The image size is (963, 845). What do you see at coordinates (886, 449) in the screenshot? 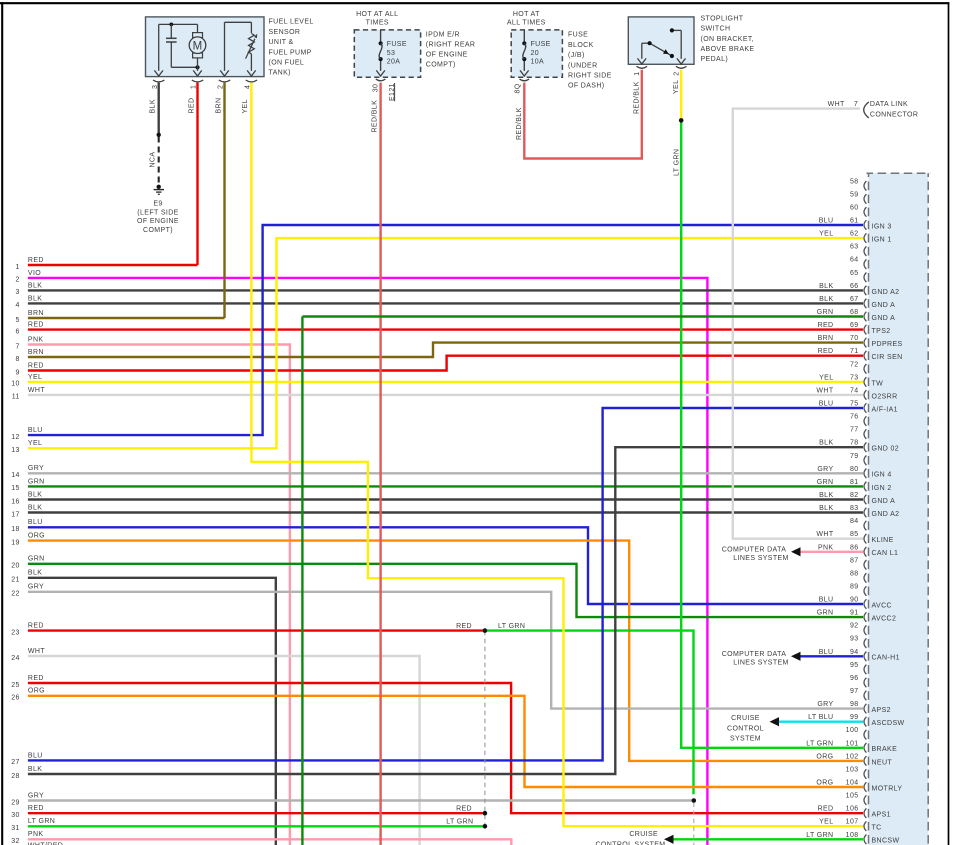
I see `svg-text: GND 02` at bounding box center [886, 449].